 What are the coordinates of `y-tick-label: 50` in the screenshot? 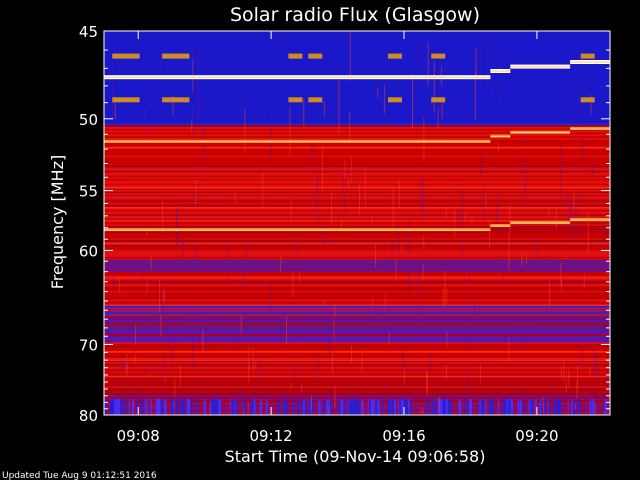 It's located at (88, 120).